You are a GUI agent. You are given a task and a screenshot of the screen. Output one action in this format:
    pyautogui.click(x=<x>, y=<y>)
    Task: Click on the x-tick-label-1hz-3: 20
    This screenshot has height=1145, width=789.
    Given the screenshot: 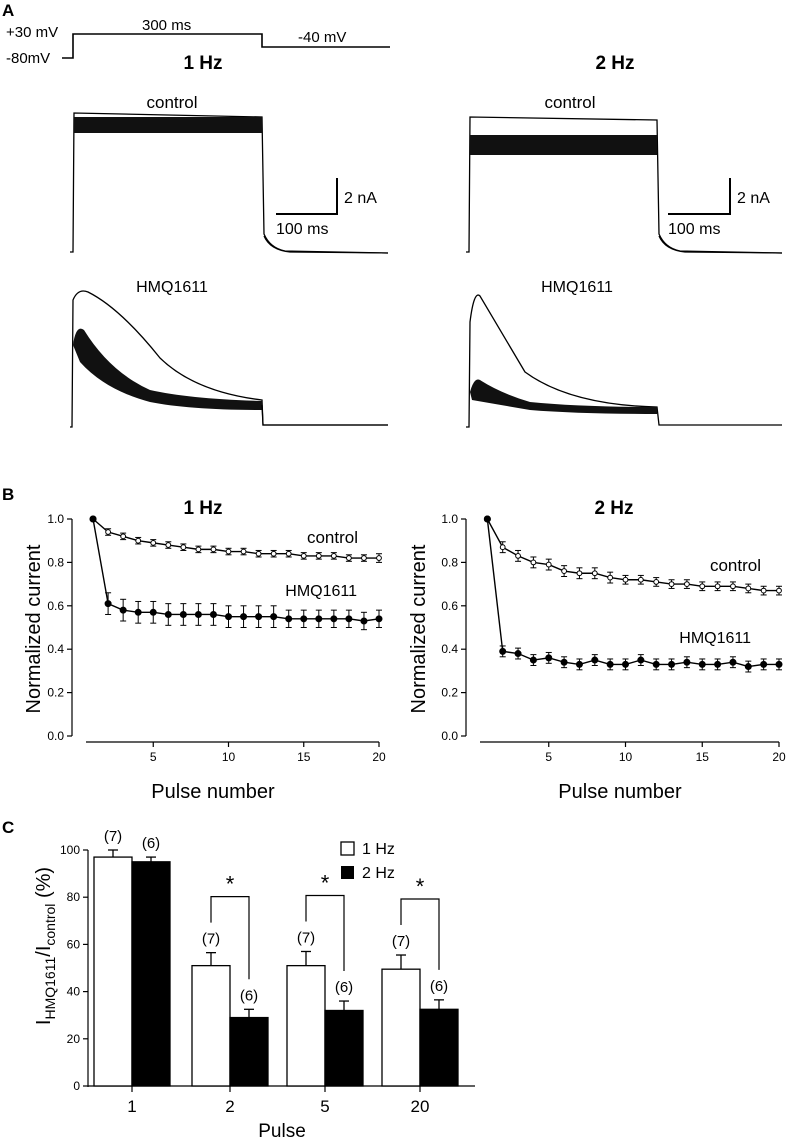 What is the action you would take?
    pyautogui.click(x=379, y=757)
    